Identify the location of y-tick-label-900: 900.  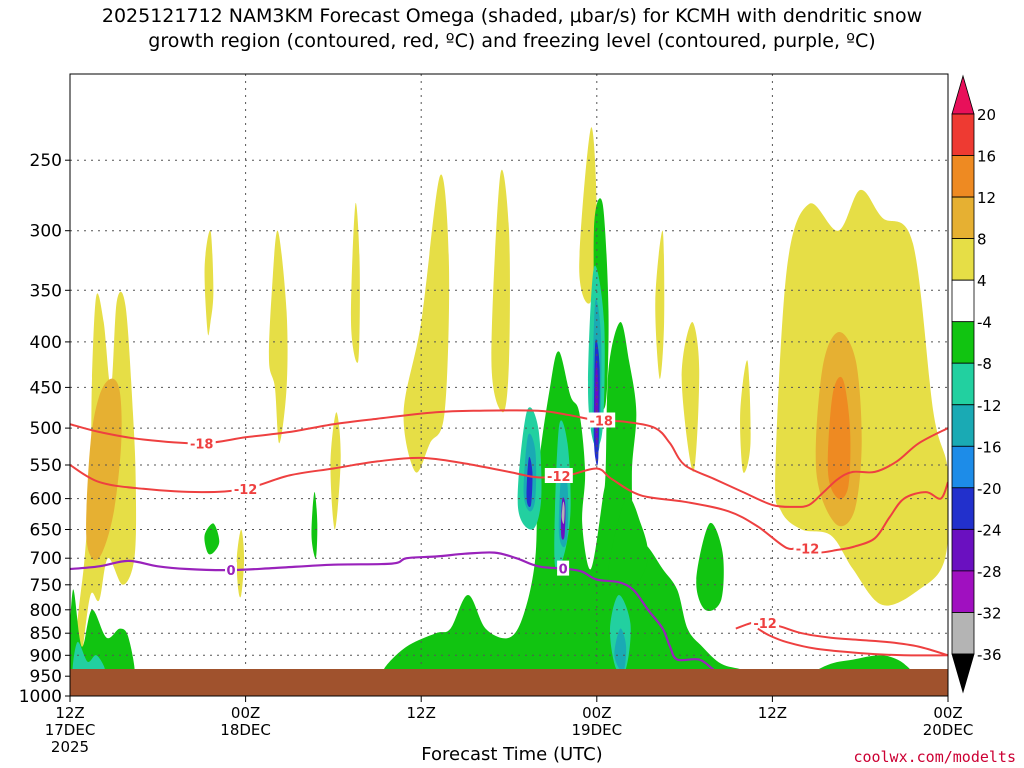
(46, 656).